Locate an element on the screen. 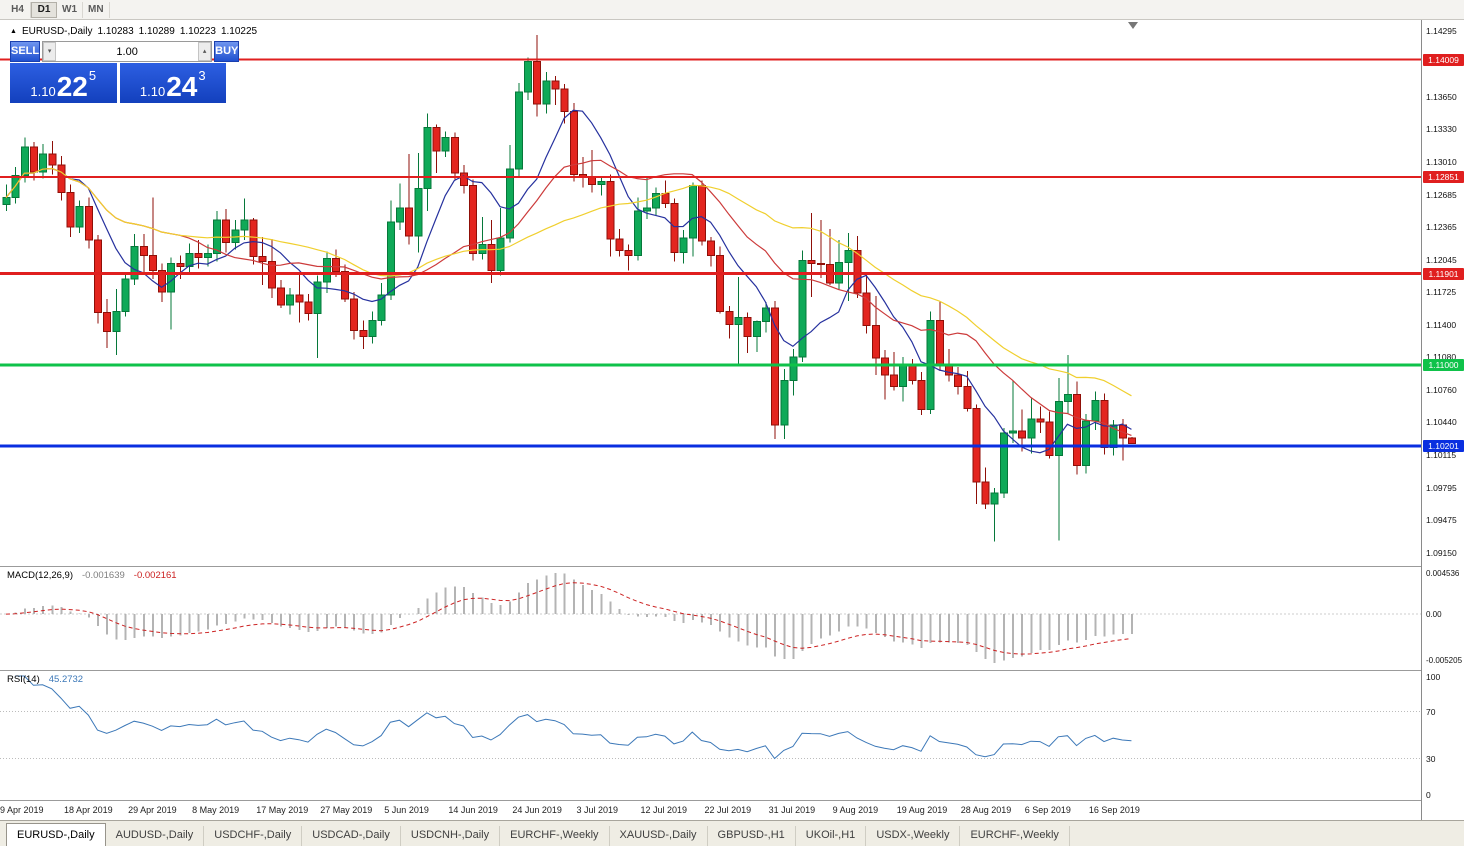 The image size is (1464, 846). price-axis-label: 1.10440 is located at coordinates (1441, 422).